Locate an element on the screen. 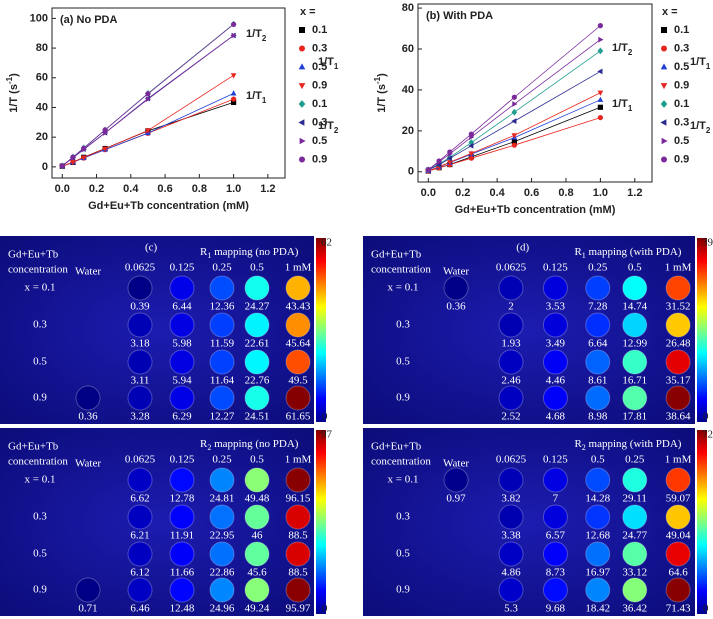 Image resolution: width=713 pixels, height=619 pixels. panel-title-main: R is located at coordinates (204, 252).